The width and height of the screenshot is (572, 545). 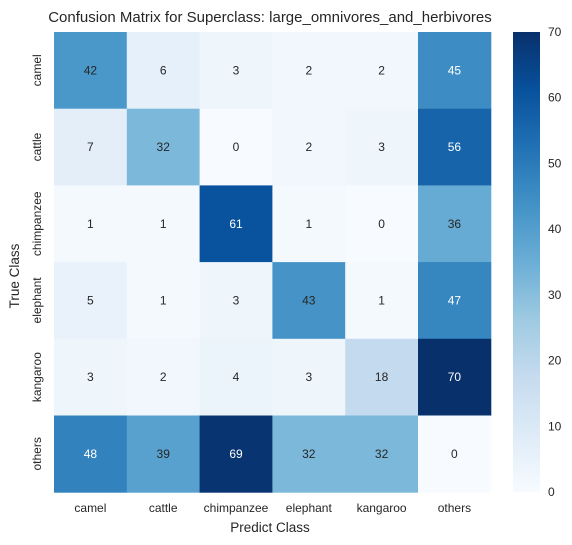 I want to click on colorbar-tick-label: 0, so click(x=551, y=492).